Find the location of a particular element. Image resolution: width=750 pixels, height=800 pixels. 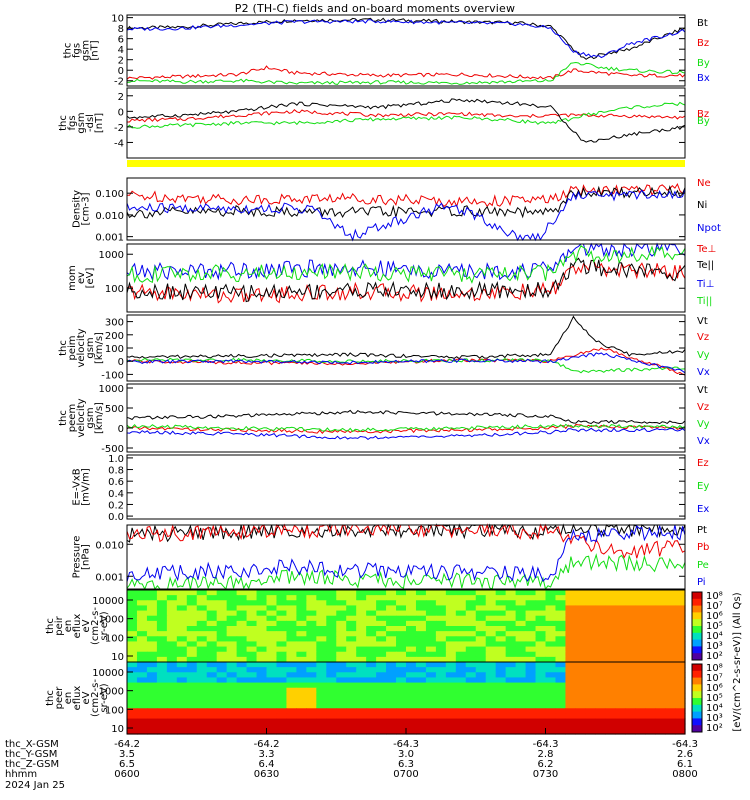

y-tick-label: 10000 is located at coordinates (108, 601).